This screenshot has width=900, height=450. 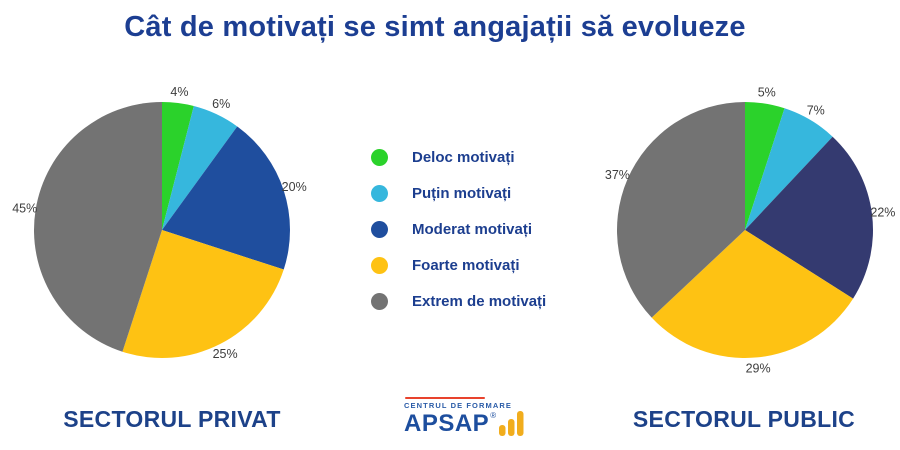 What do you see at coordinates (493, 415) in the screenshot?
I see `registered-trademark-icon: ®` at bounding box center [493, 415].